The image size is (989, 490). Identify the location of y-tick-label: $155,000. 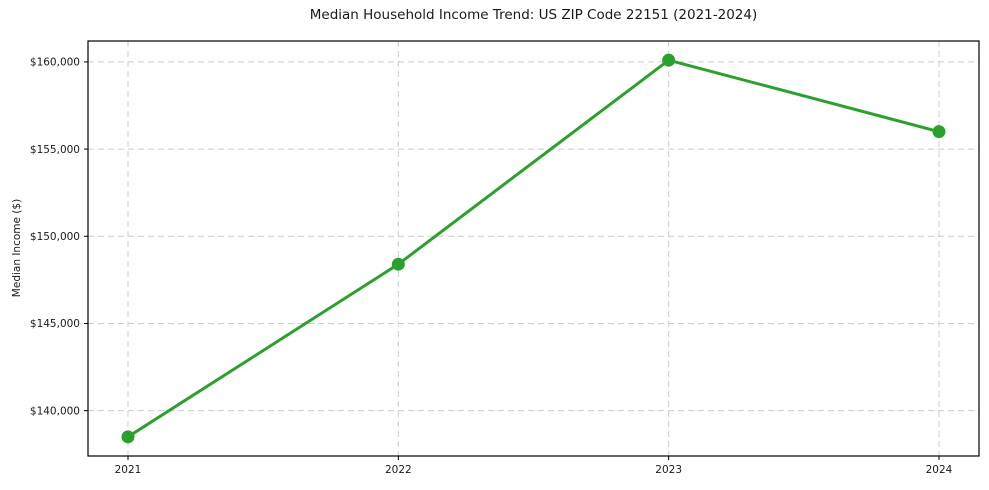
(55, 150).